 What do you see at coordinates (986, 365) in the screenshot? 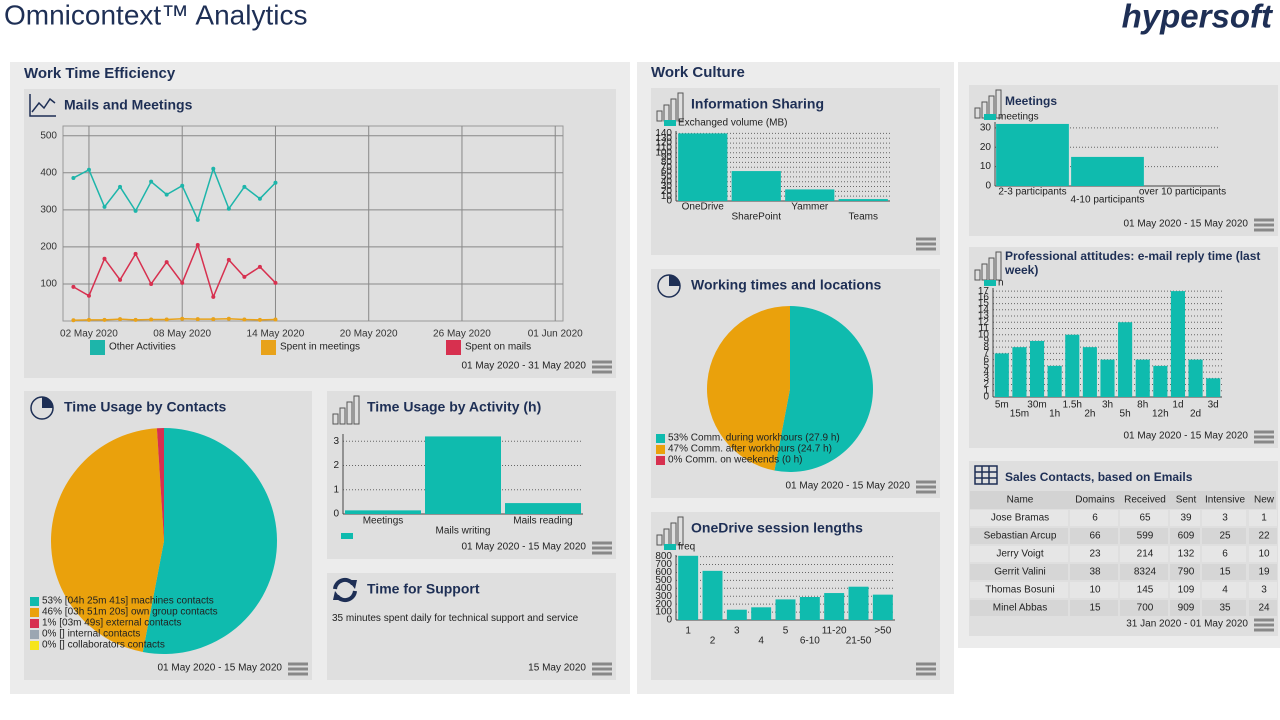
I see `y-tick-label: 5` at bounding box center [986, 365].